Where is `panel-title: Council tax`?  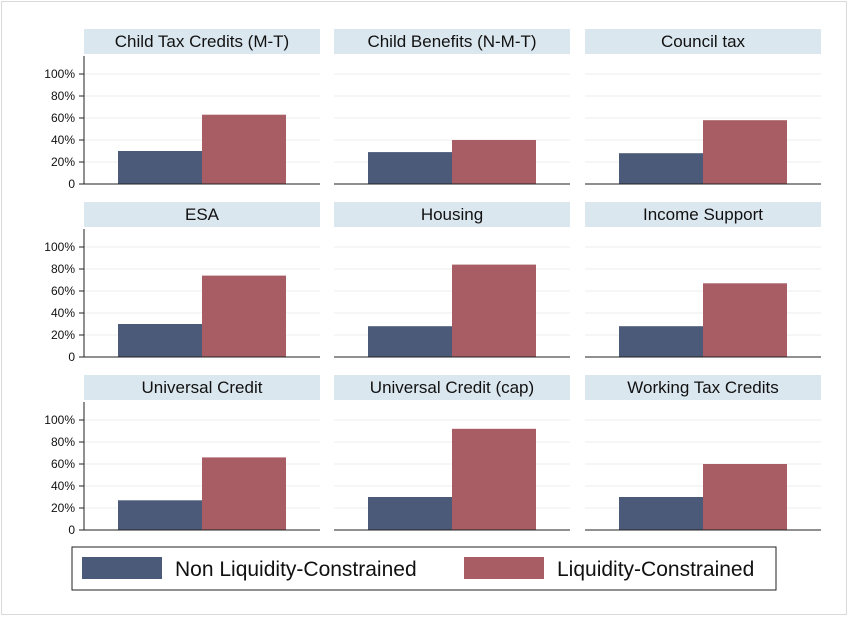
panel-title: Council tax is located at coordinates (703, 41).